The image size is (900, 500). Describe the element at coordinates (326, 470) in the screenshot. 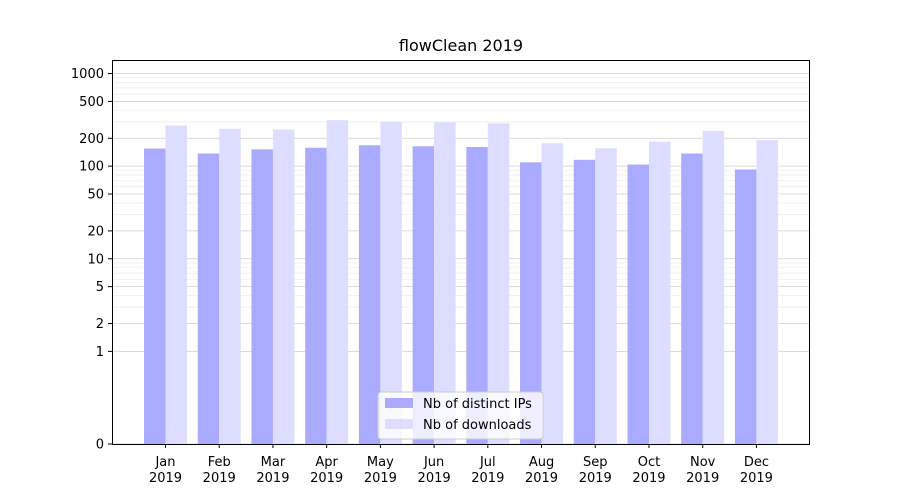

I see `x-tick-label: Apr 2019` at that location.